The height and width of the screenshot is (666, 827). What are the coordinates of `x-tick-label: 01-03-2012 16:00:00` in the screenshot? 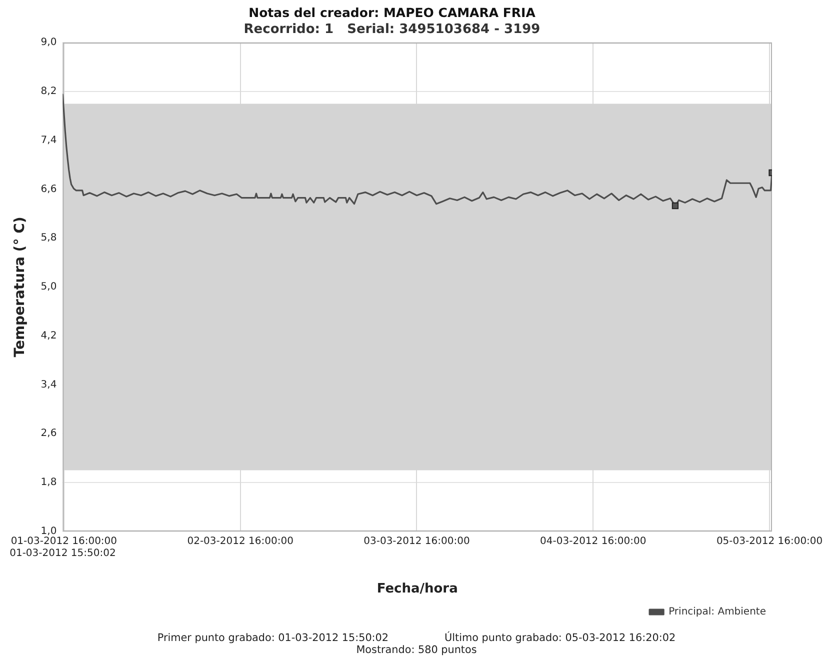 It's located at (64, 541).